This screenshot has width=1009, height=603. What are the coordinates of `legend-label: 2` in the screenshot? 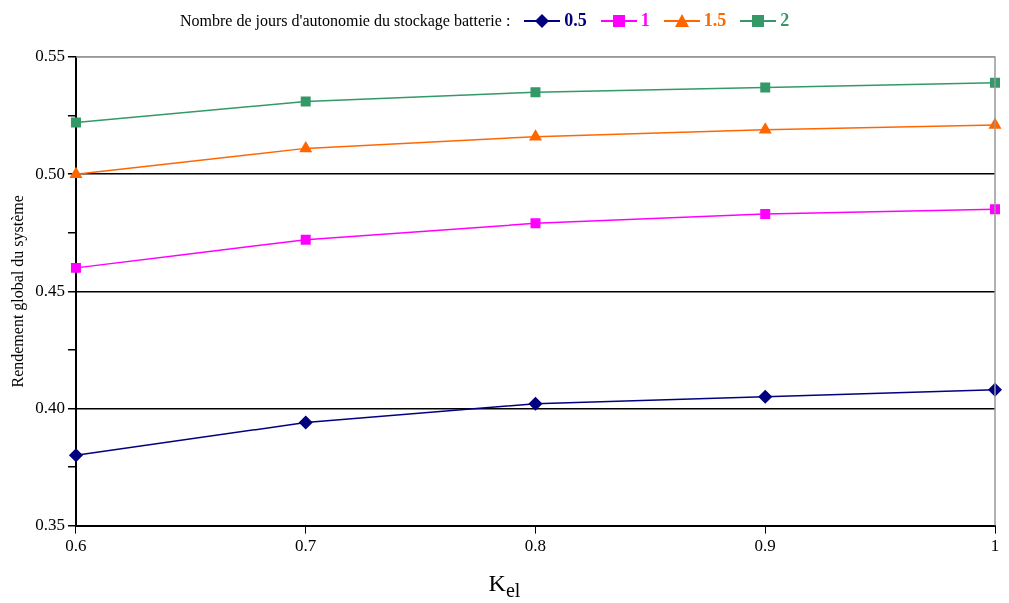 It's located at (785, 20).